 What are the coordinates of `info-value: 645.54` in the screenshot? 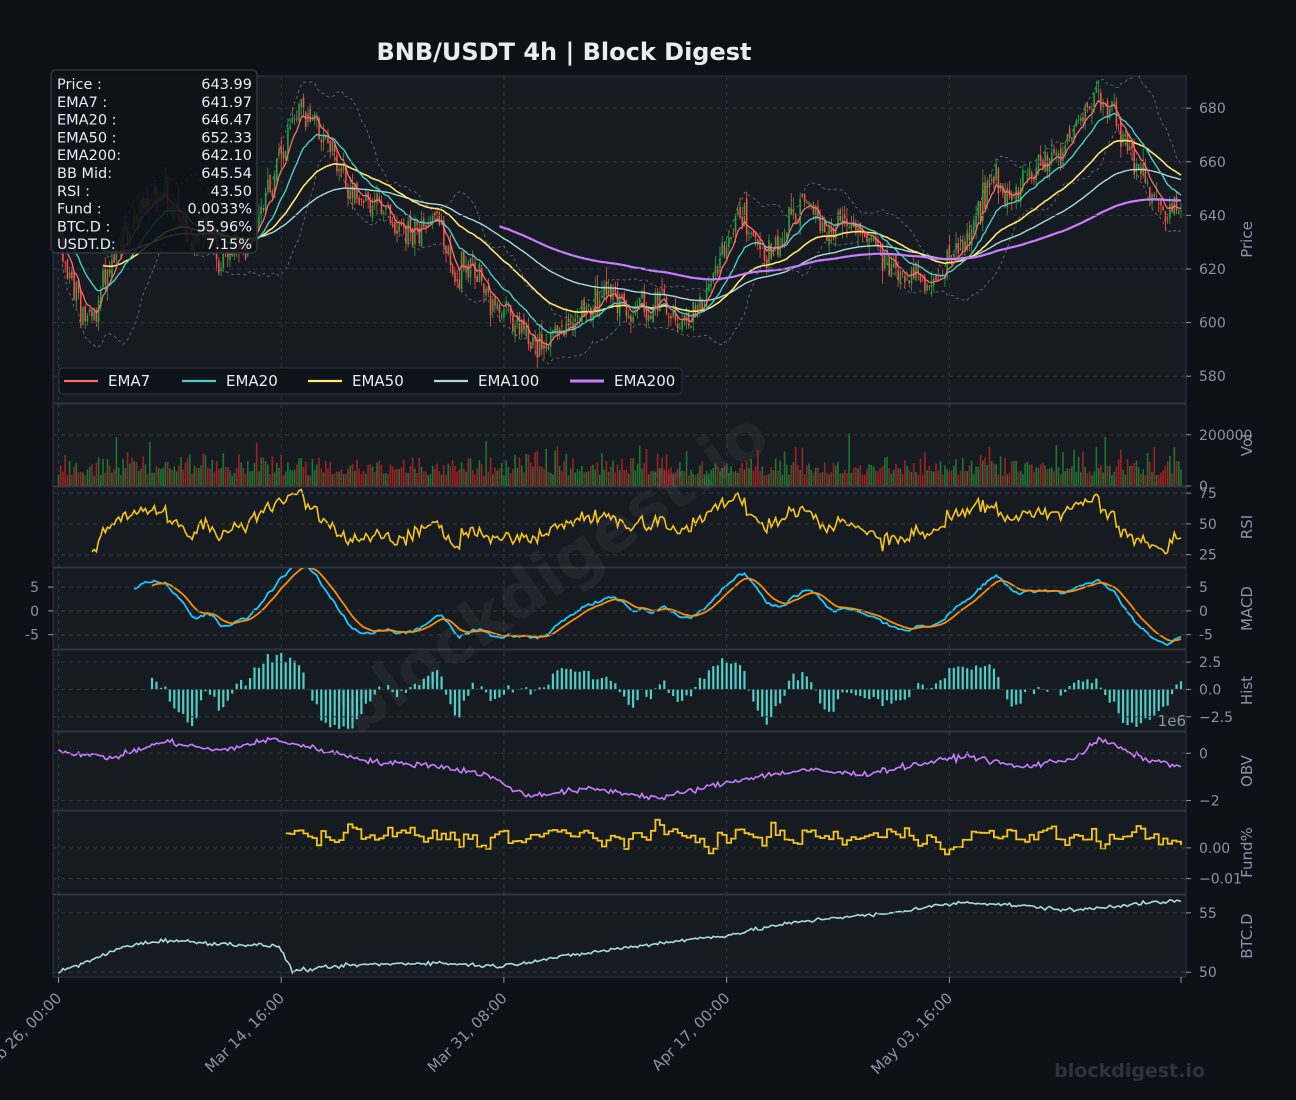 It's located at (226, 174).